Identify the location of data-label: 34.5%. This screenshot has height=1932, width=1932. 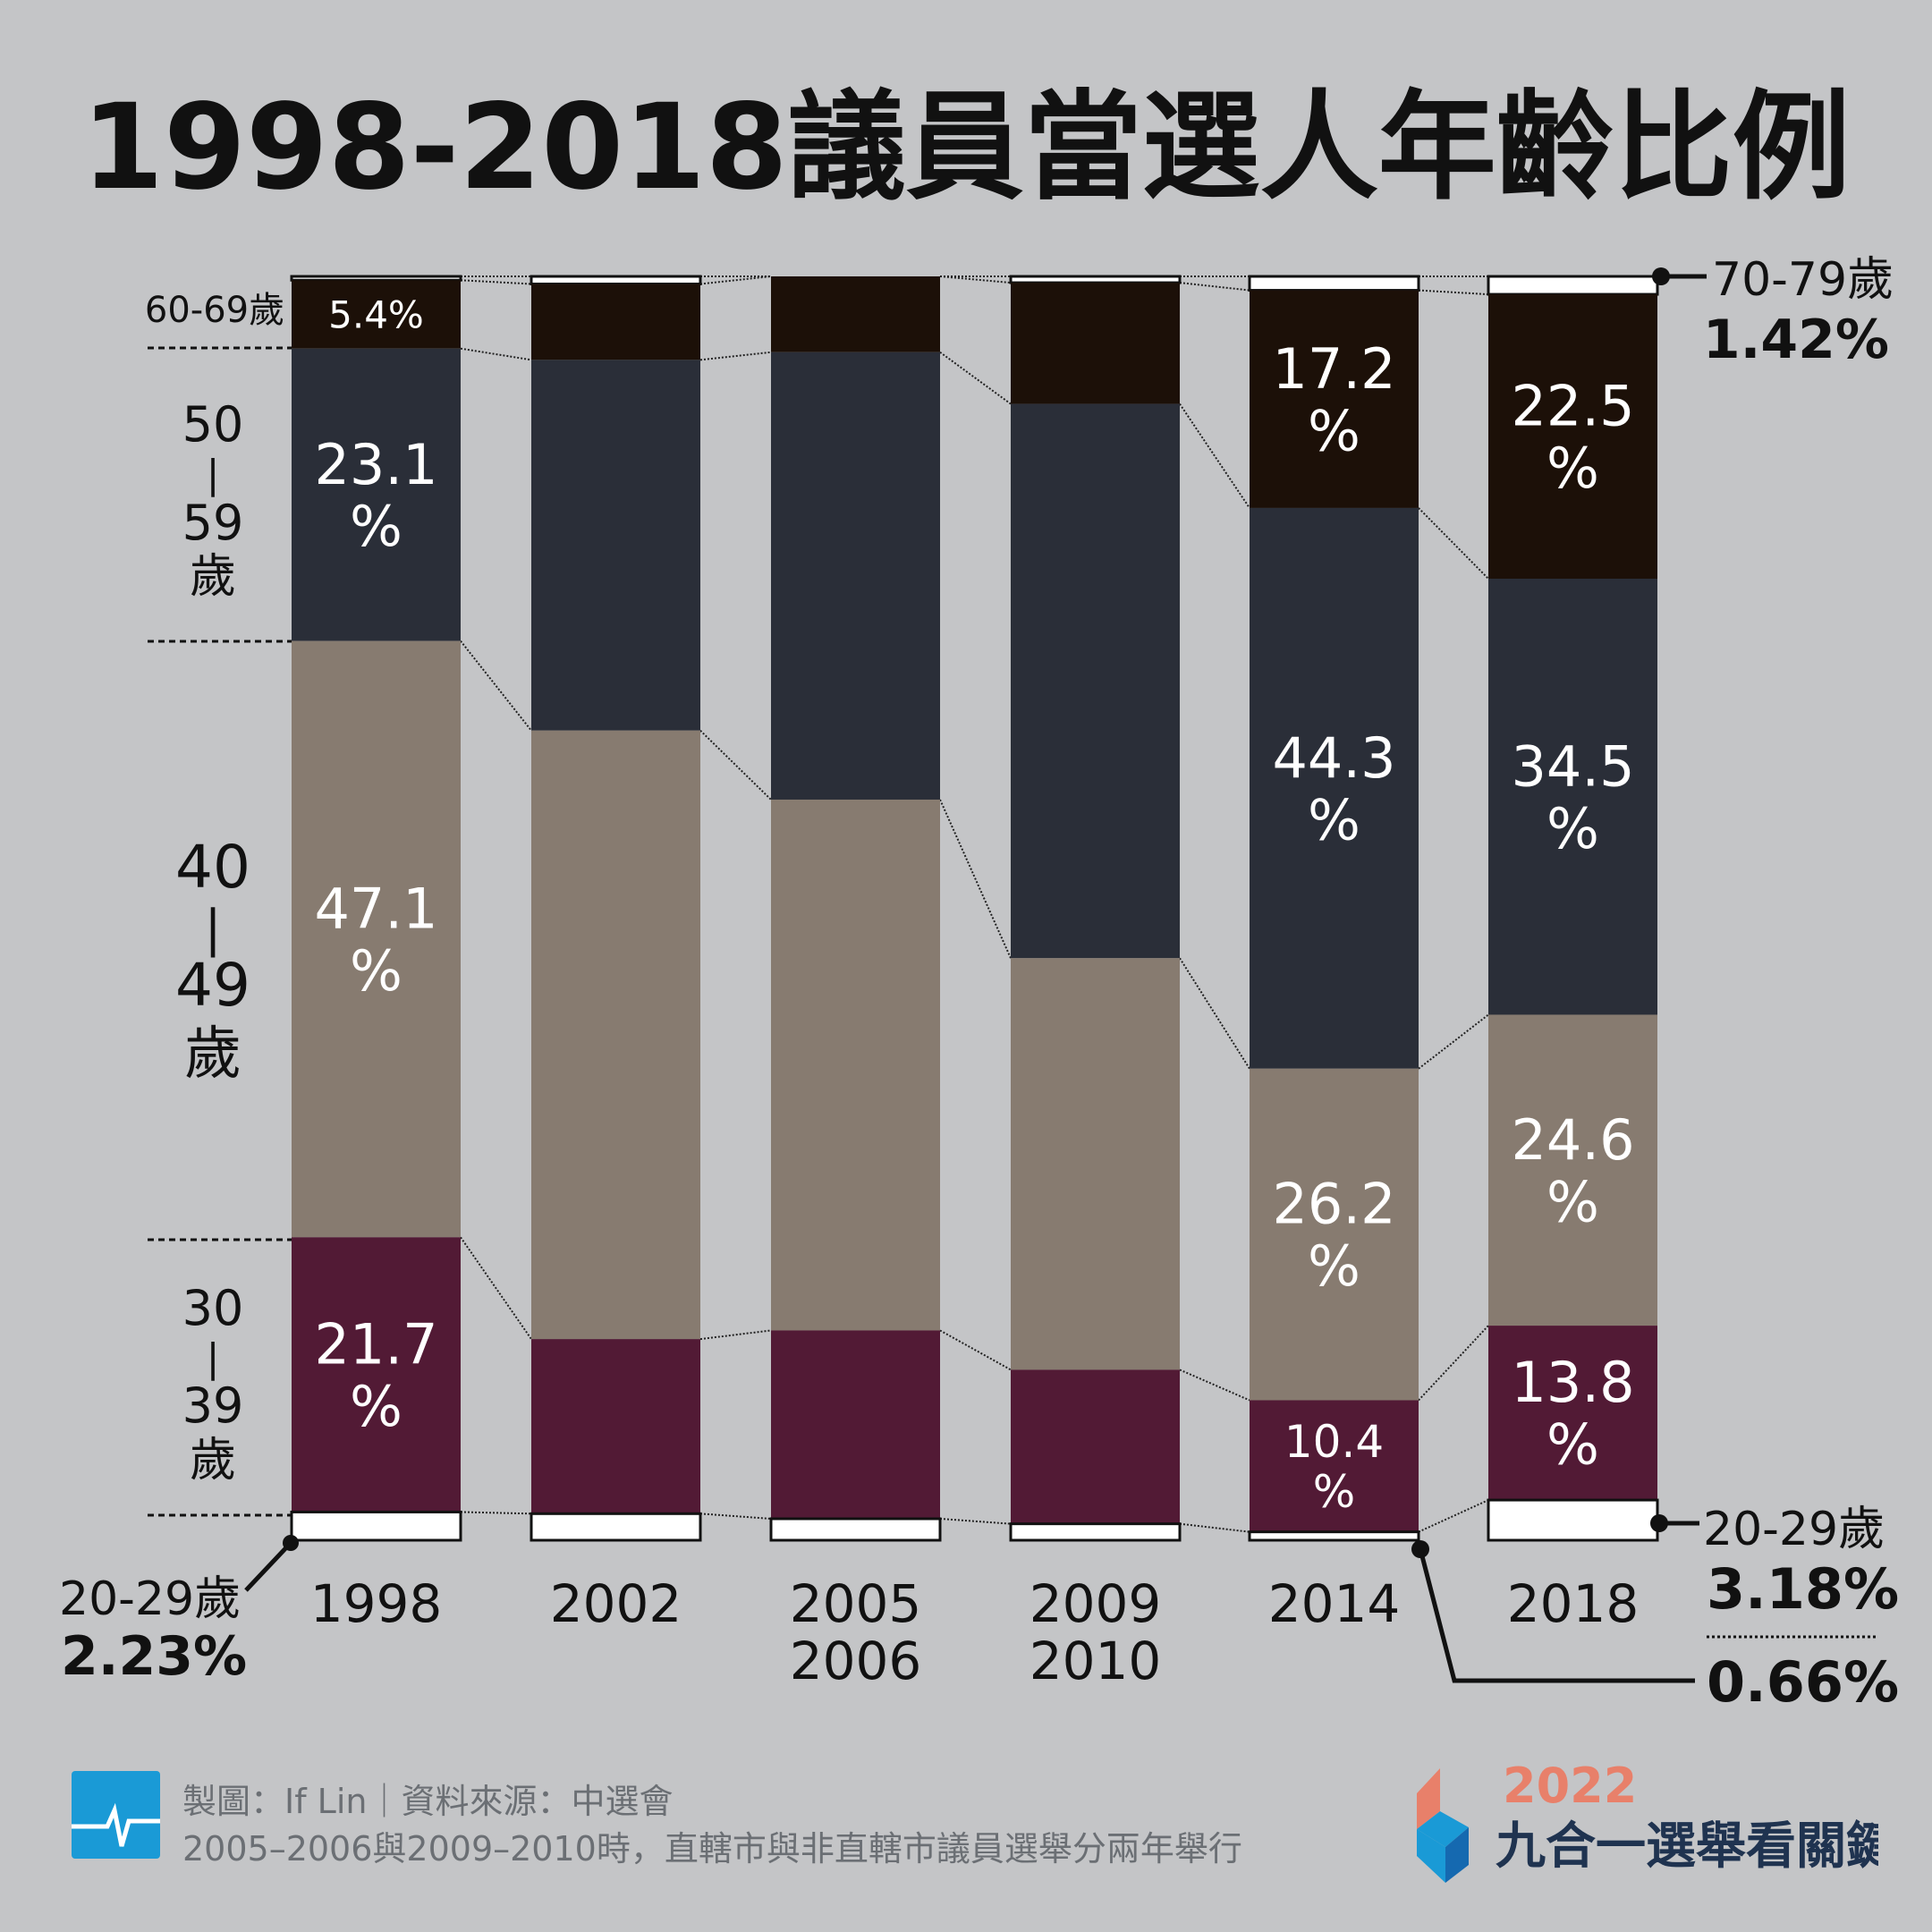
(1572, 796).